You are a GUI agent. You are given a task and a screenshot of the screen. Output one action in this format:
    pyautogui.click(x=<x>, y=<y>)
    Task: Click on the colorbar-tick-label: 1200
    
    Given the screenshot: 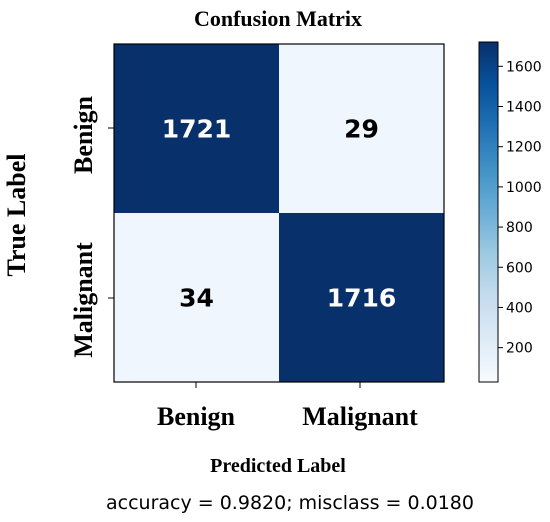 What is the action you would take?
    pyautogui.click(x=524, y=148)
    